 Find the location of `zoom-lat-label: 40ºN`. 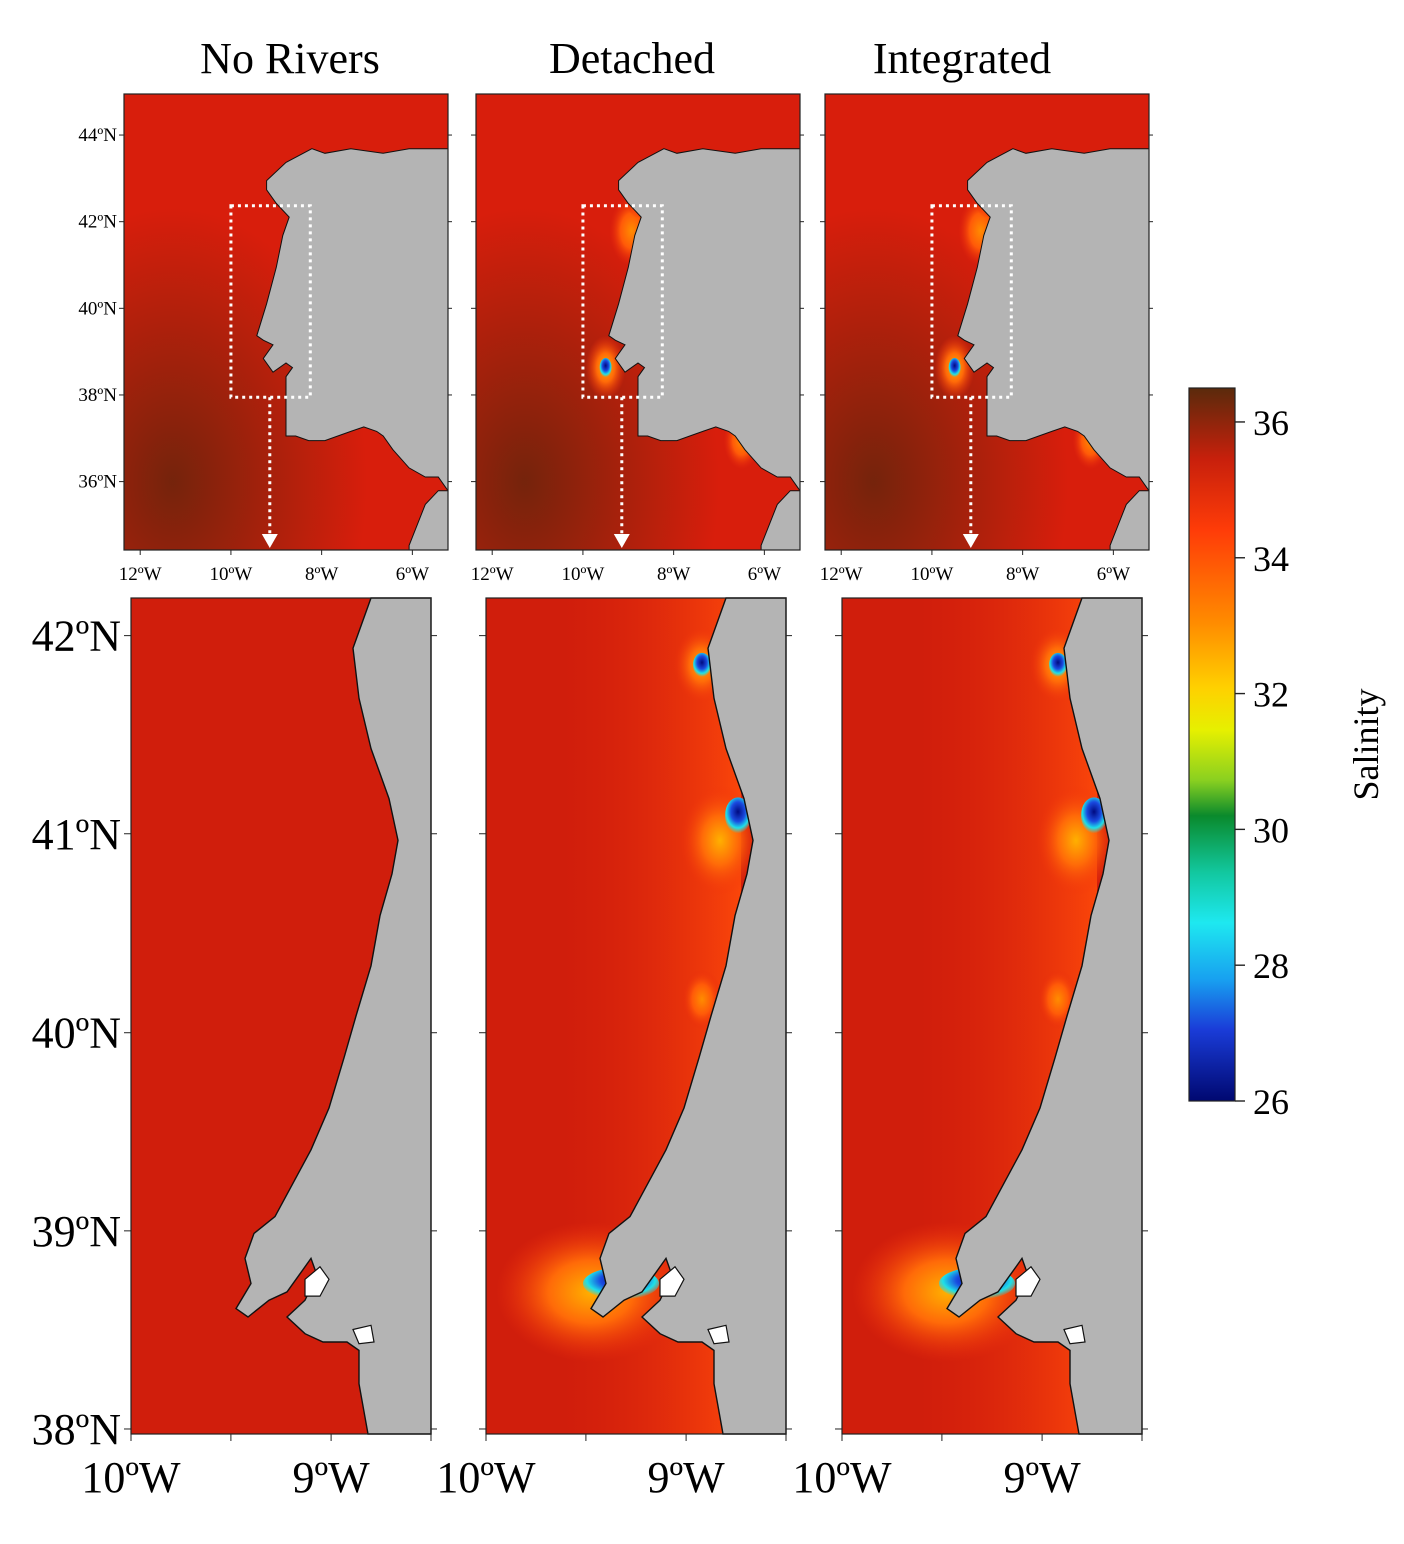

zoom-lat-label: 40ºN is located at coordinates (76, 1033).